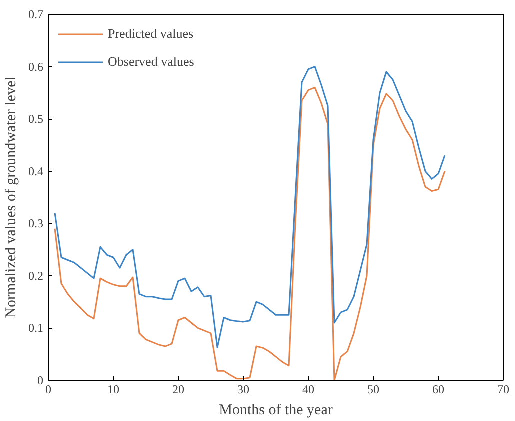  What do you see at coordinates (36, 67) in the screenshot?
I see `y-tick-label: 0.6` at bounding box center [36, 67].